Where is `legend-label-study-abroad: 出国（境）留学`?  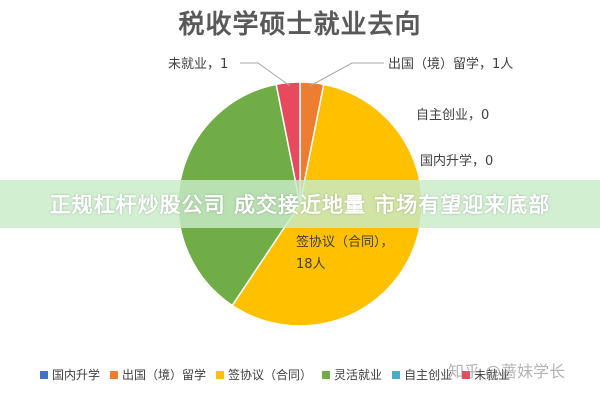
legend-label-study-abroad: 出国（境）留学 is located at coordinates (164, 375).